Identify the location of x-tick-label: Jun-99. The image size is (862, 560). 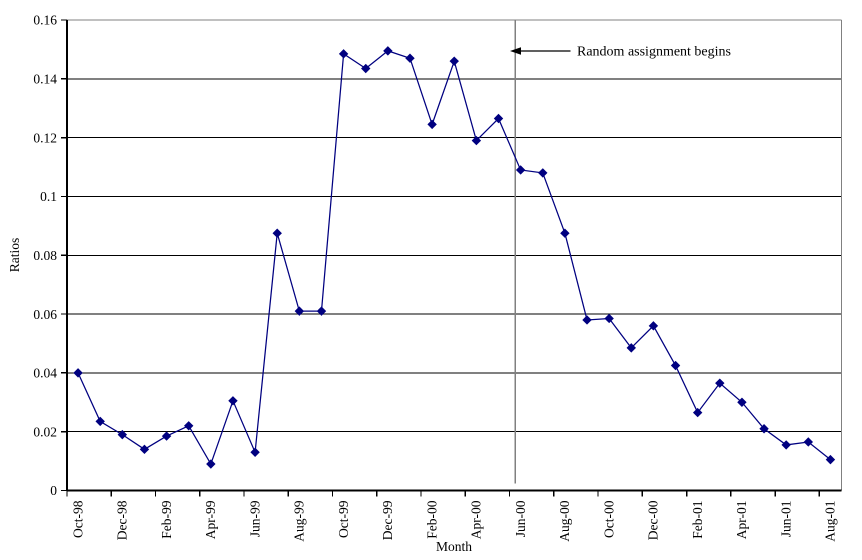
(254, 518).